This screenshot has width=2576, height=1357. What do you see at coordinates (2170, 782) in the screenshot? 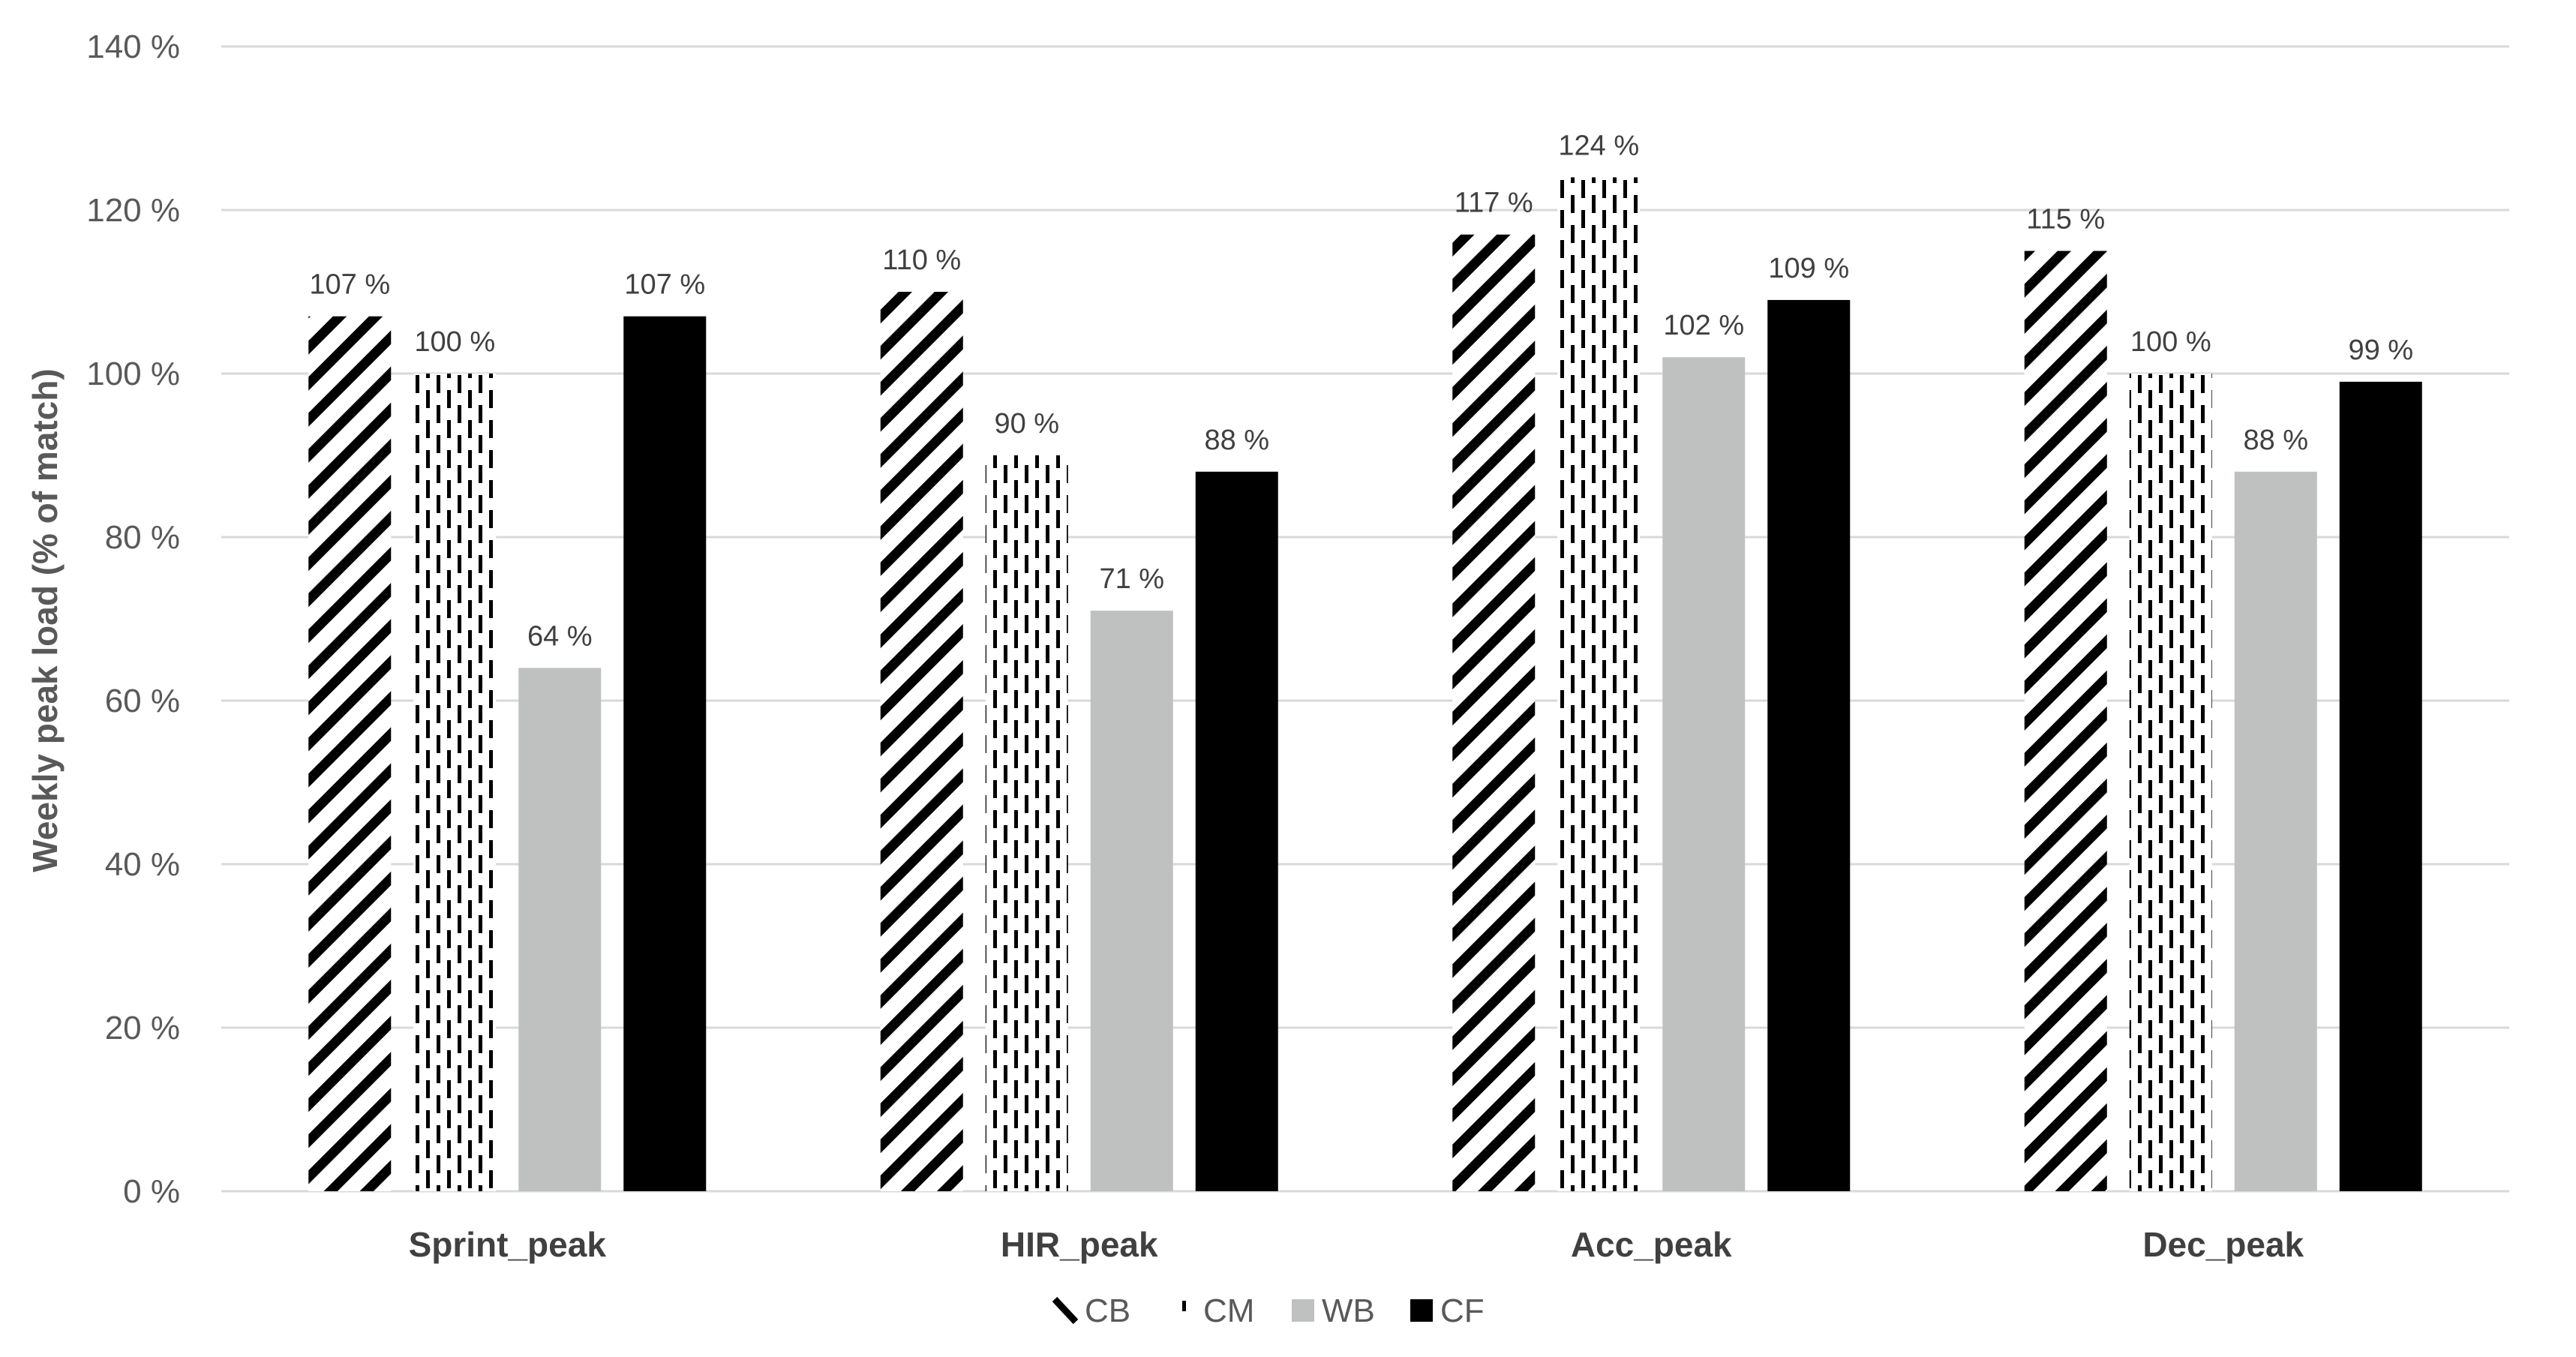
I see `bar-cm-dec_peak` at bounding box center [2170, 782].